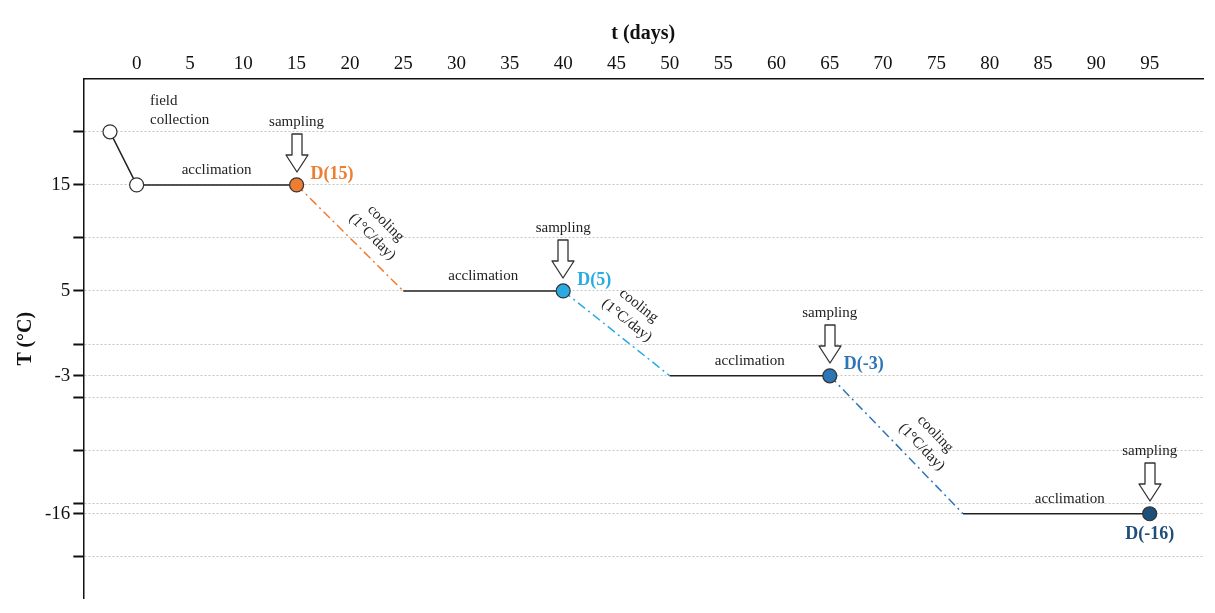 Image resolution: width=1215 pixels, height=613 pixels. I want to click on y-axis-title: T (°C), so click(25, 338).